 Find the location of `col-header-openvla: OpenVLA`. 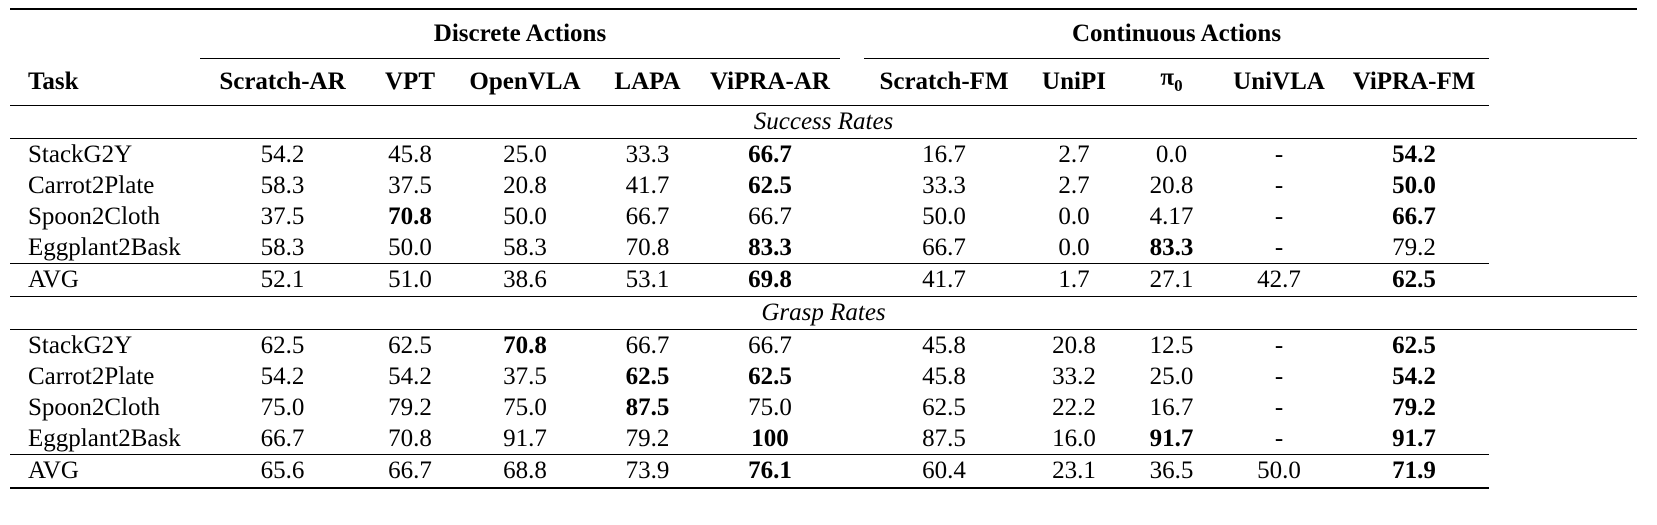

col-header-openvla: OpenVLA is located at coordinates (525, 82).